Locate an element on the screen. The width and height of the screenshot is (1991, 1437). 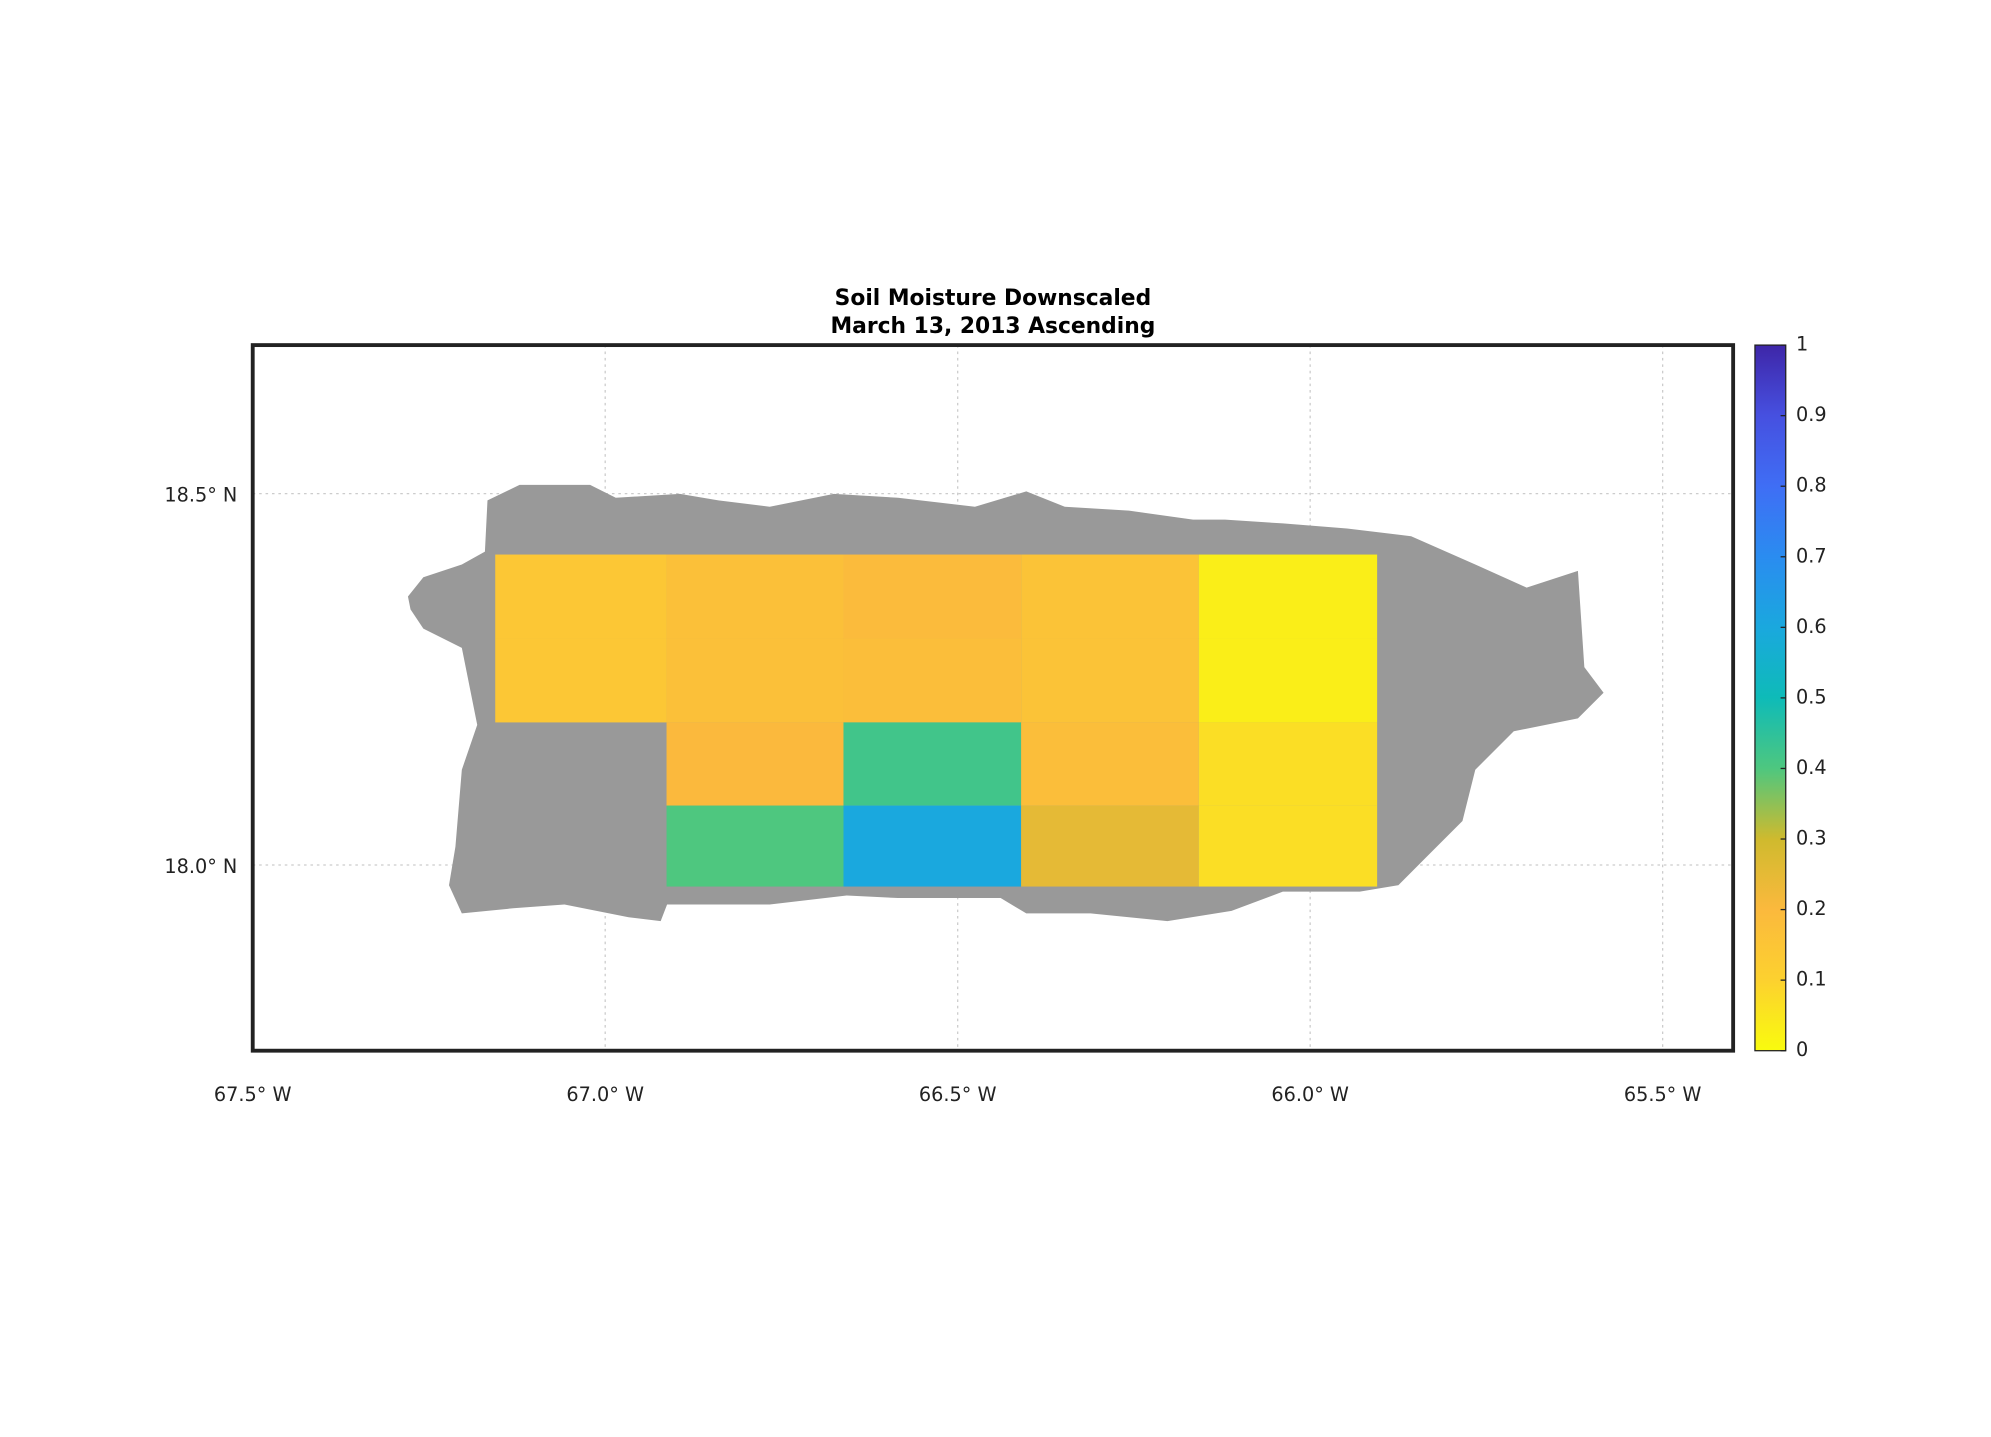
colorbar-tick-label: 0.1 is located at coordinates (1811, 979).